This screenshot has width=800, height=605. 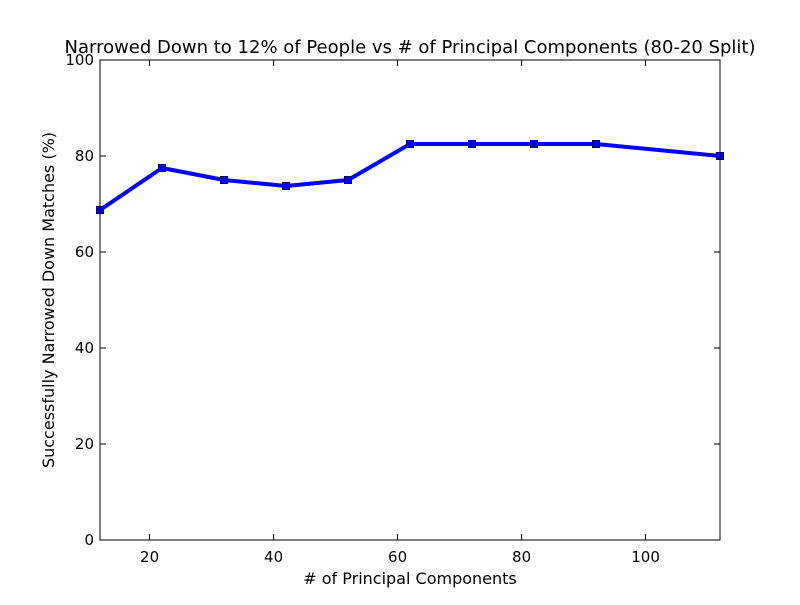 What do you see at coordinates (645, 557) in the screenshot?
I see `x-tick-label: 100` at bounding box center [645, 557].